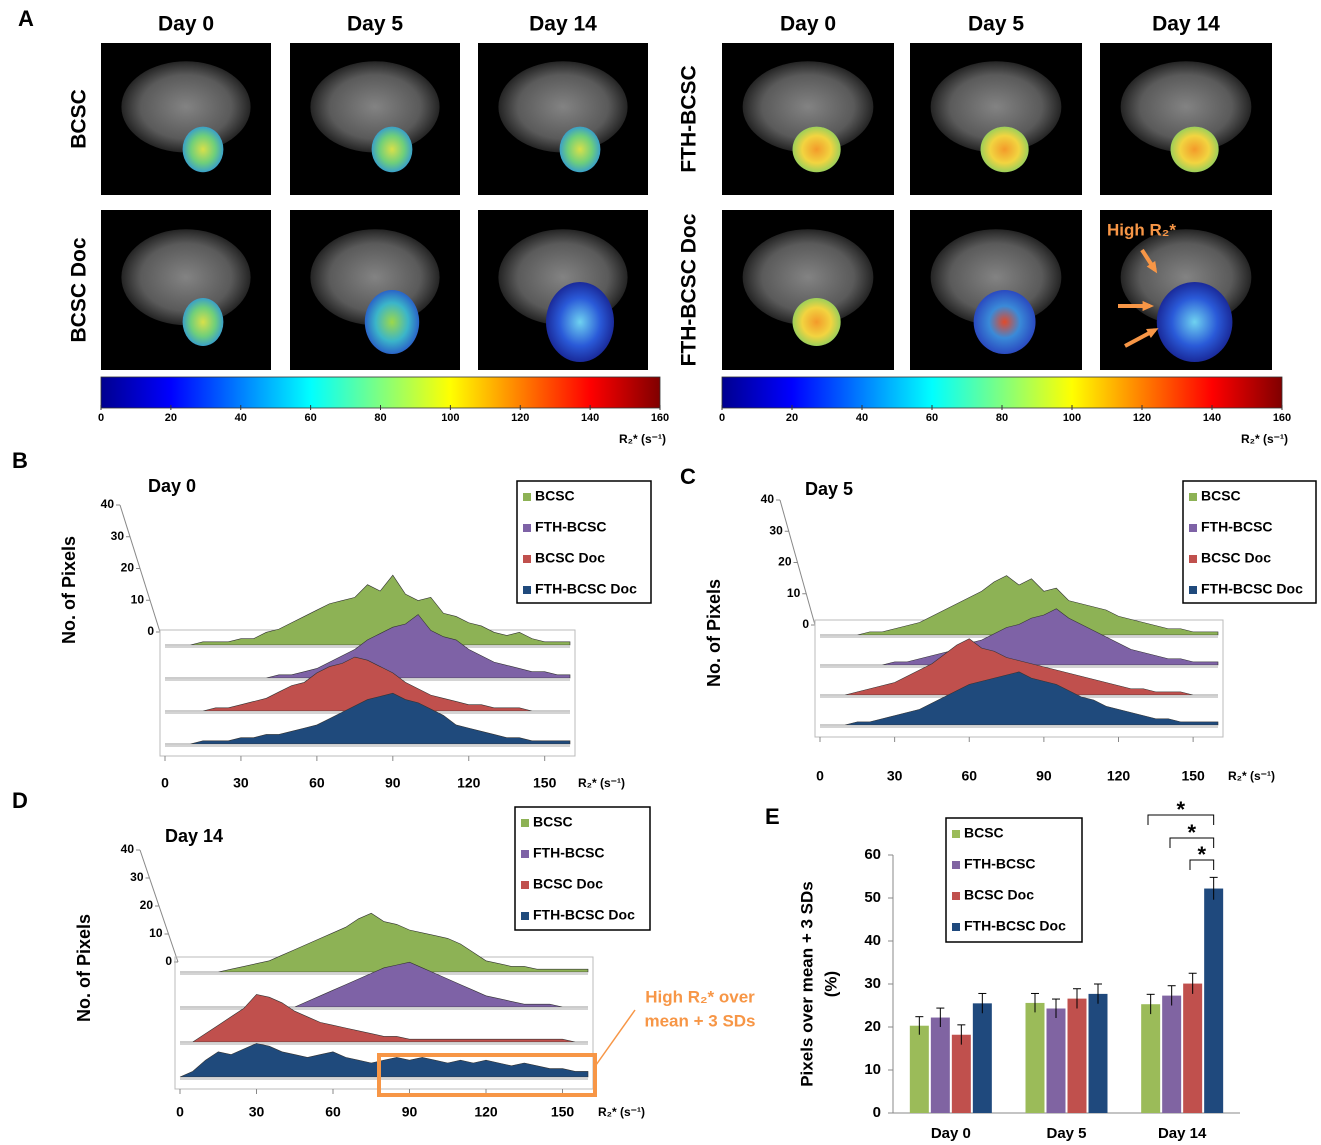  I want to click on chart-title: Day 14, so click(194, 836).